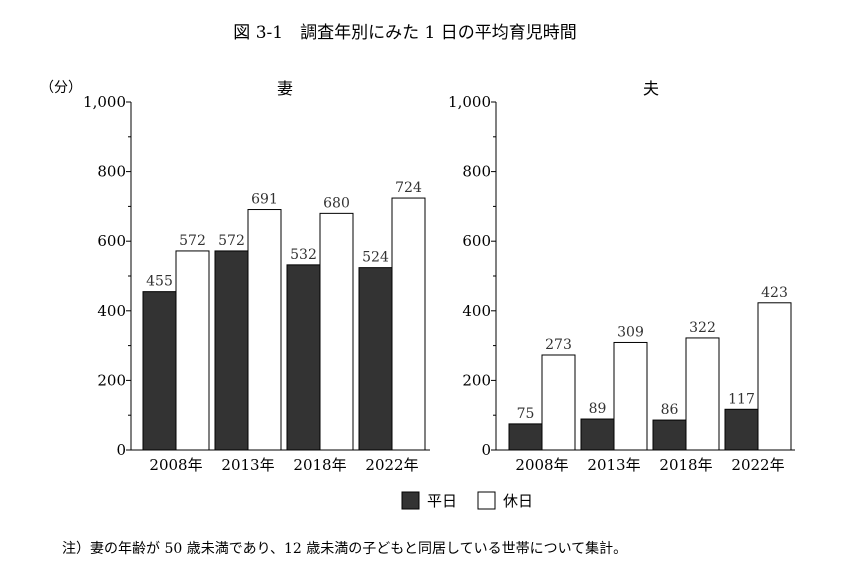 Image resolution: width=855 pixels, height=573 pixels. I want to click on data-label: 273, so click(558, 345).